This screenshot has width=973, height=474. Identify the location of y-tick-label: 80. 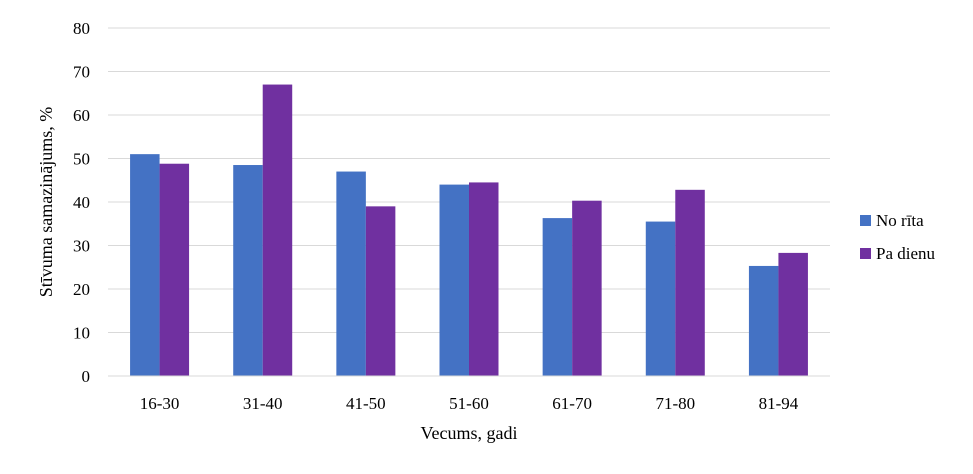
(81, 28).